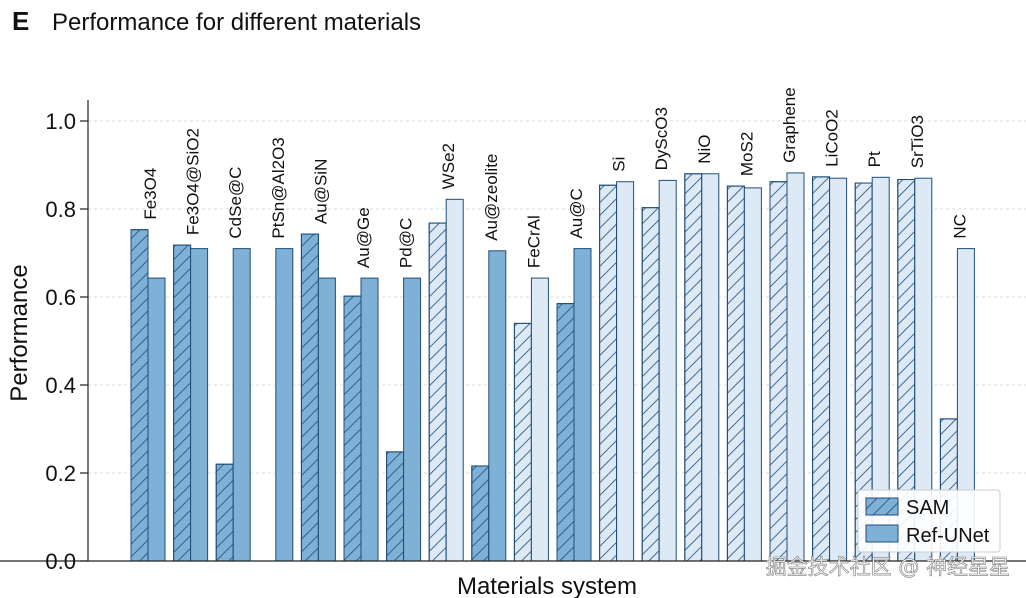 The image size is (1026, 598). Describe the element at coordinates (480, 513) in the screenshot. I see `bar-hatch-au-zeolite` at that location.